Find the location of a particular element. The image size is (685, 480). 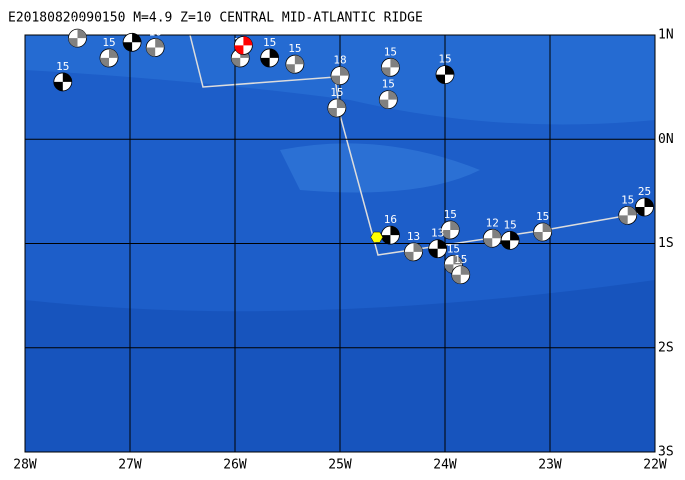

x-tick-label: 26W is located at coordinates (235, 465).